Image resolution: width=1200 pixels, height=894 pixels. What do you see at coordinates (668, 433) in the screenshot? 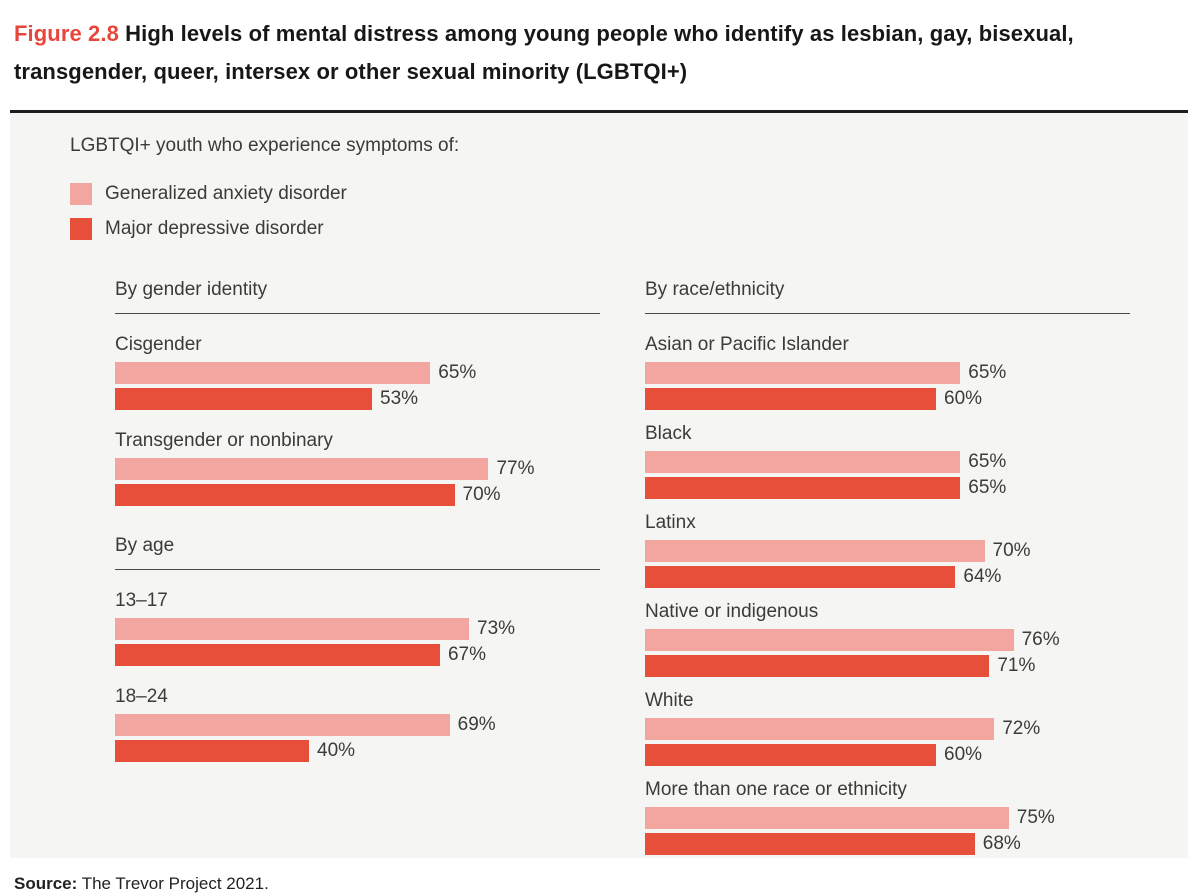
I see `category-label: Black` at bounding box center [668, 433].